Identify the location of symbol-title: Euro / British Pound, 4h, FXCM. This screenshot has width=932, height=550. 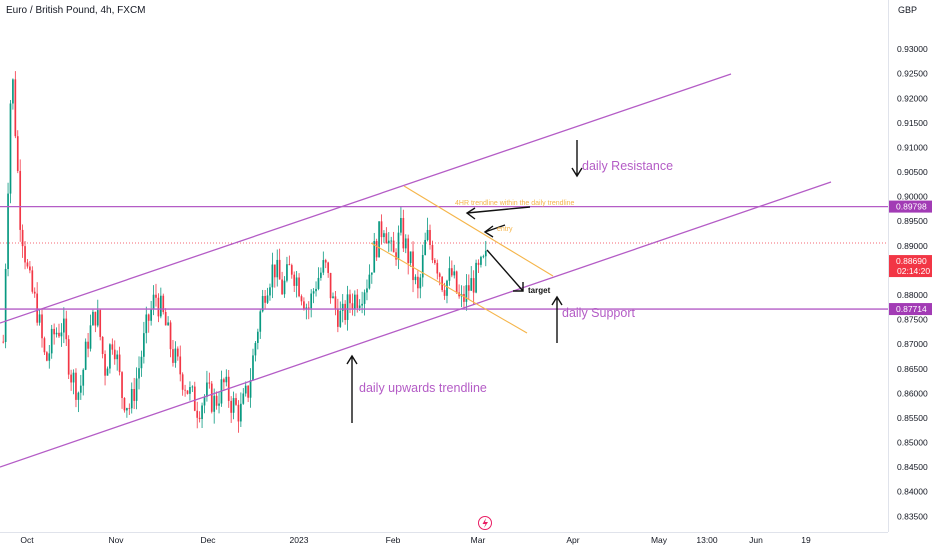
(76, 10).